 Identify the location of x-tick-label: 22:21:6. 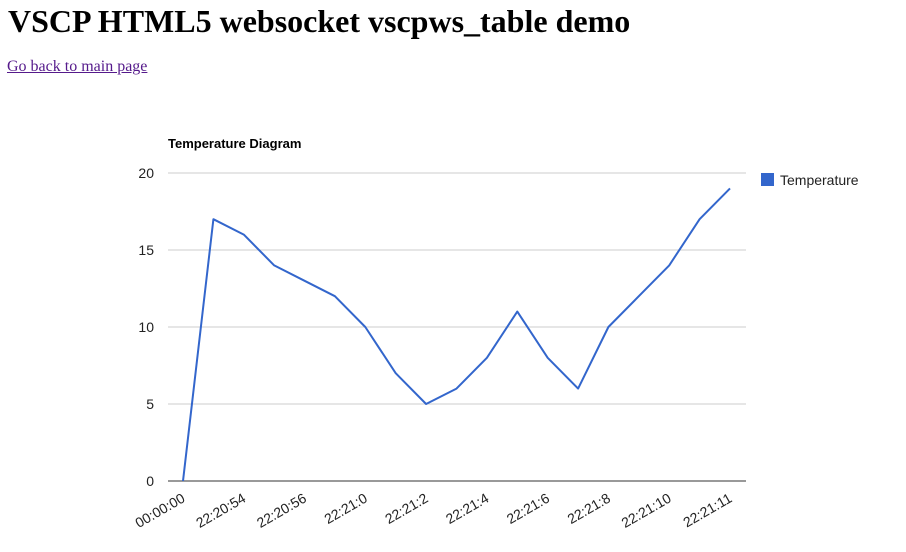
(528, 508).